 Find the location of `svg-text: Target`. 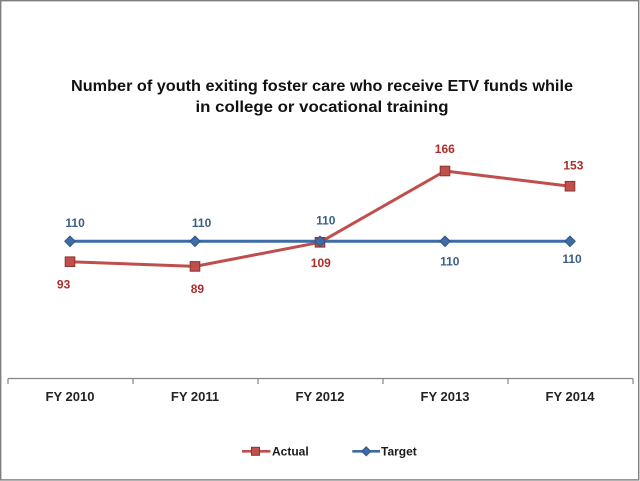

svg-text: Target is located at coordinates (399, 452).